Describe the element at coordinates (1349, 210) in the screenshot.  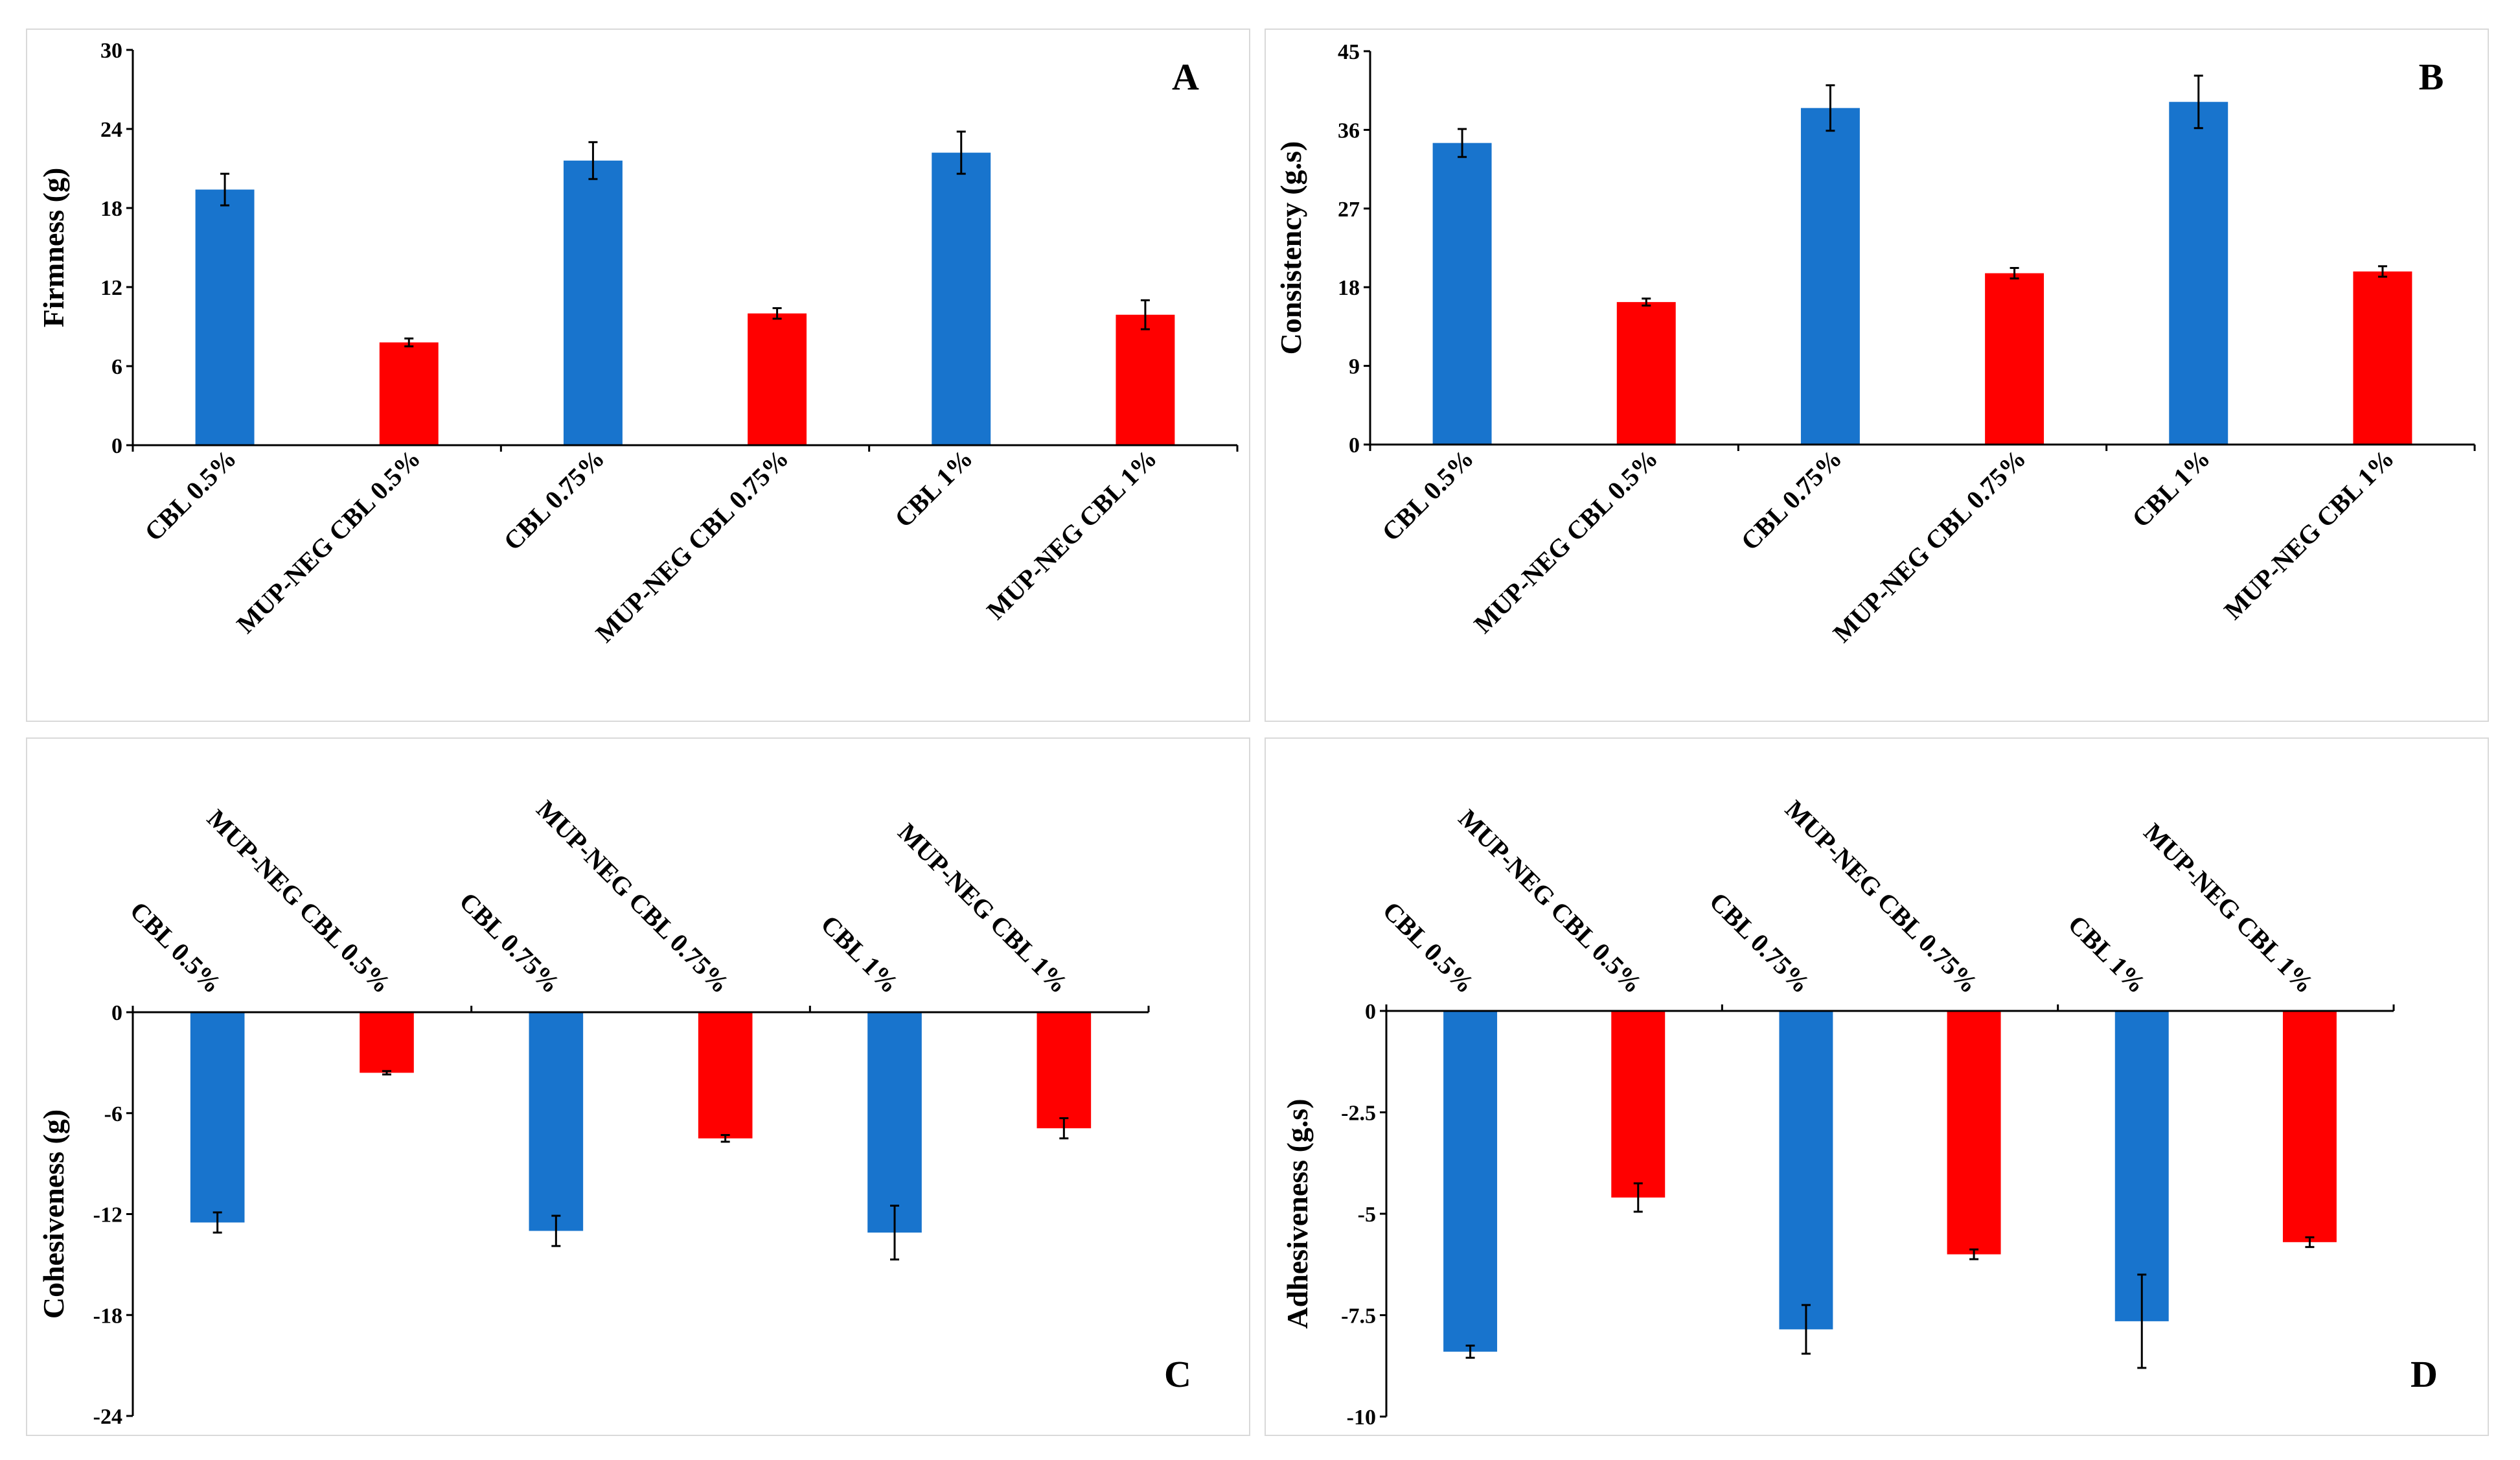
I see `y-tick-label: 27` at that location.